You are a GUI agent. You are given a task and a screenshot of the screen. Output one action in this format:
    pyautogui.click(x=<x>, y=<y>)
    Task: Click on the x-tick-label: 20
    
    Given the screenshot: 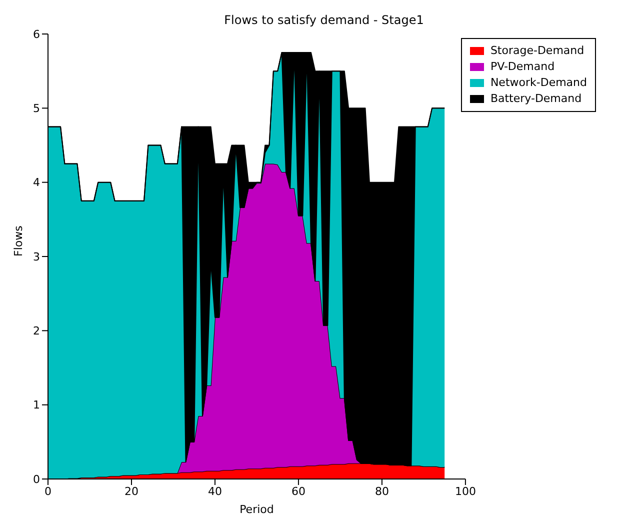 What is the action you would take?
    pyautogui.click(x=131, y=491)
    